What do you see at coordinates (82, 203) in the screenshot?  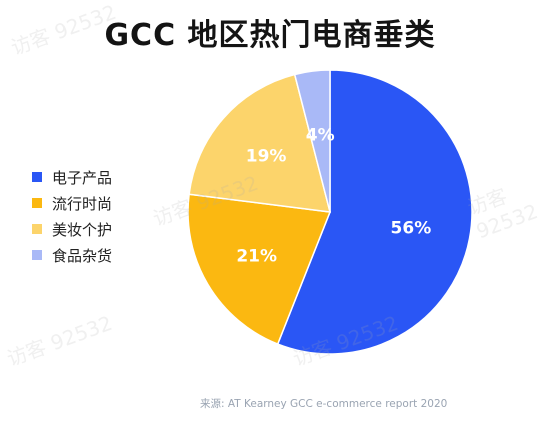 I see `legend-label: 流行时尚` at bounding box center [82, 203].